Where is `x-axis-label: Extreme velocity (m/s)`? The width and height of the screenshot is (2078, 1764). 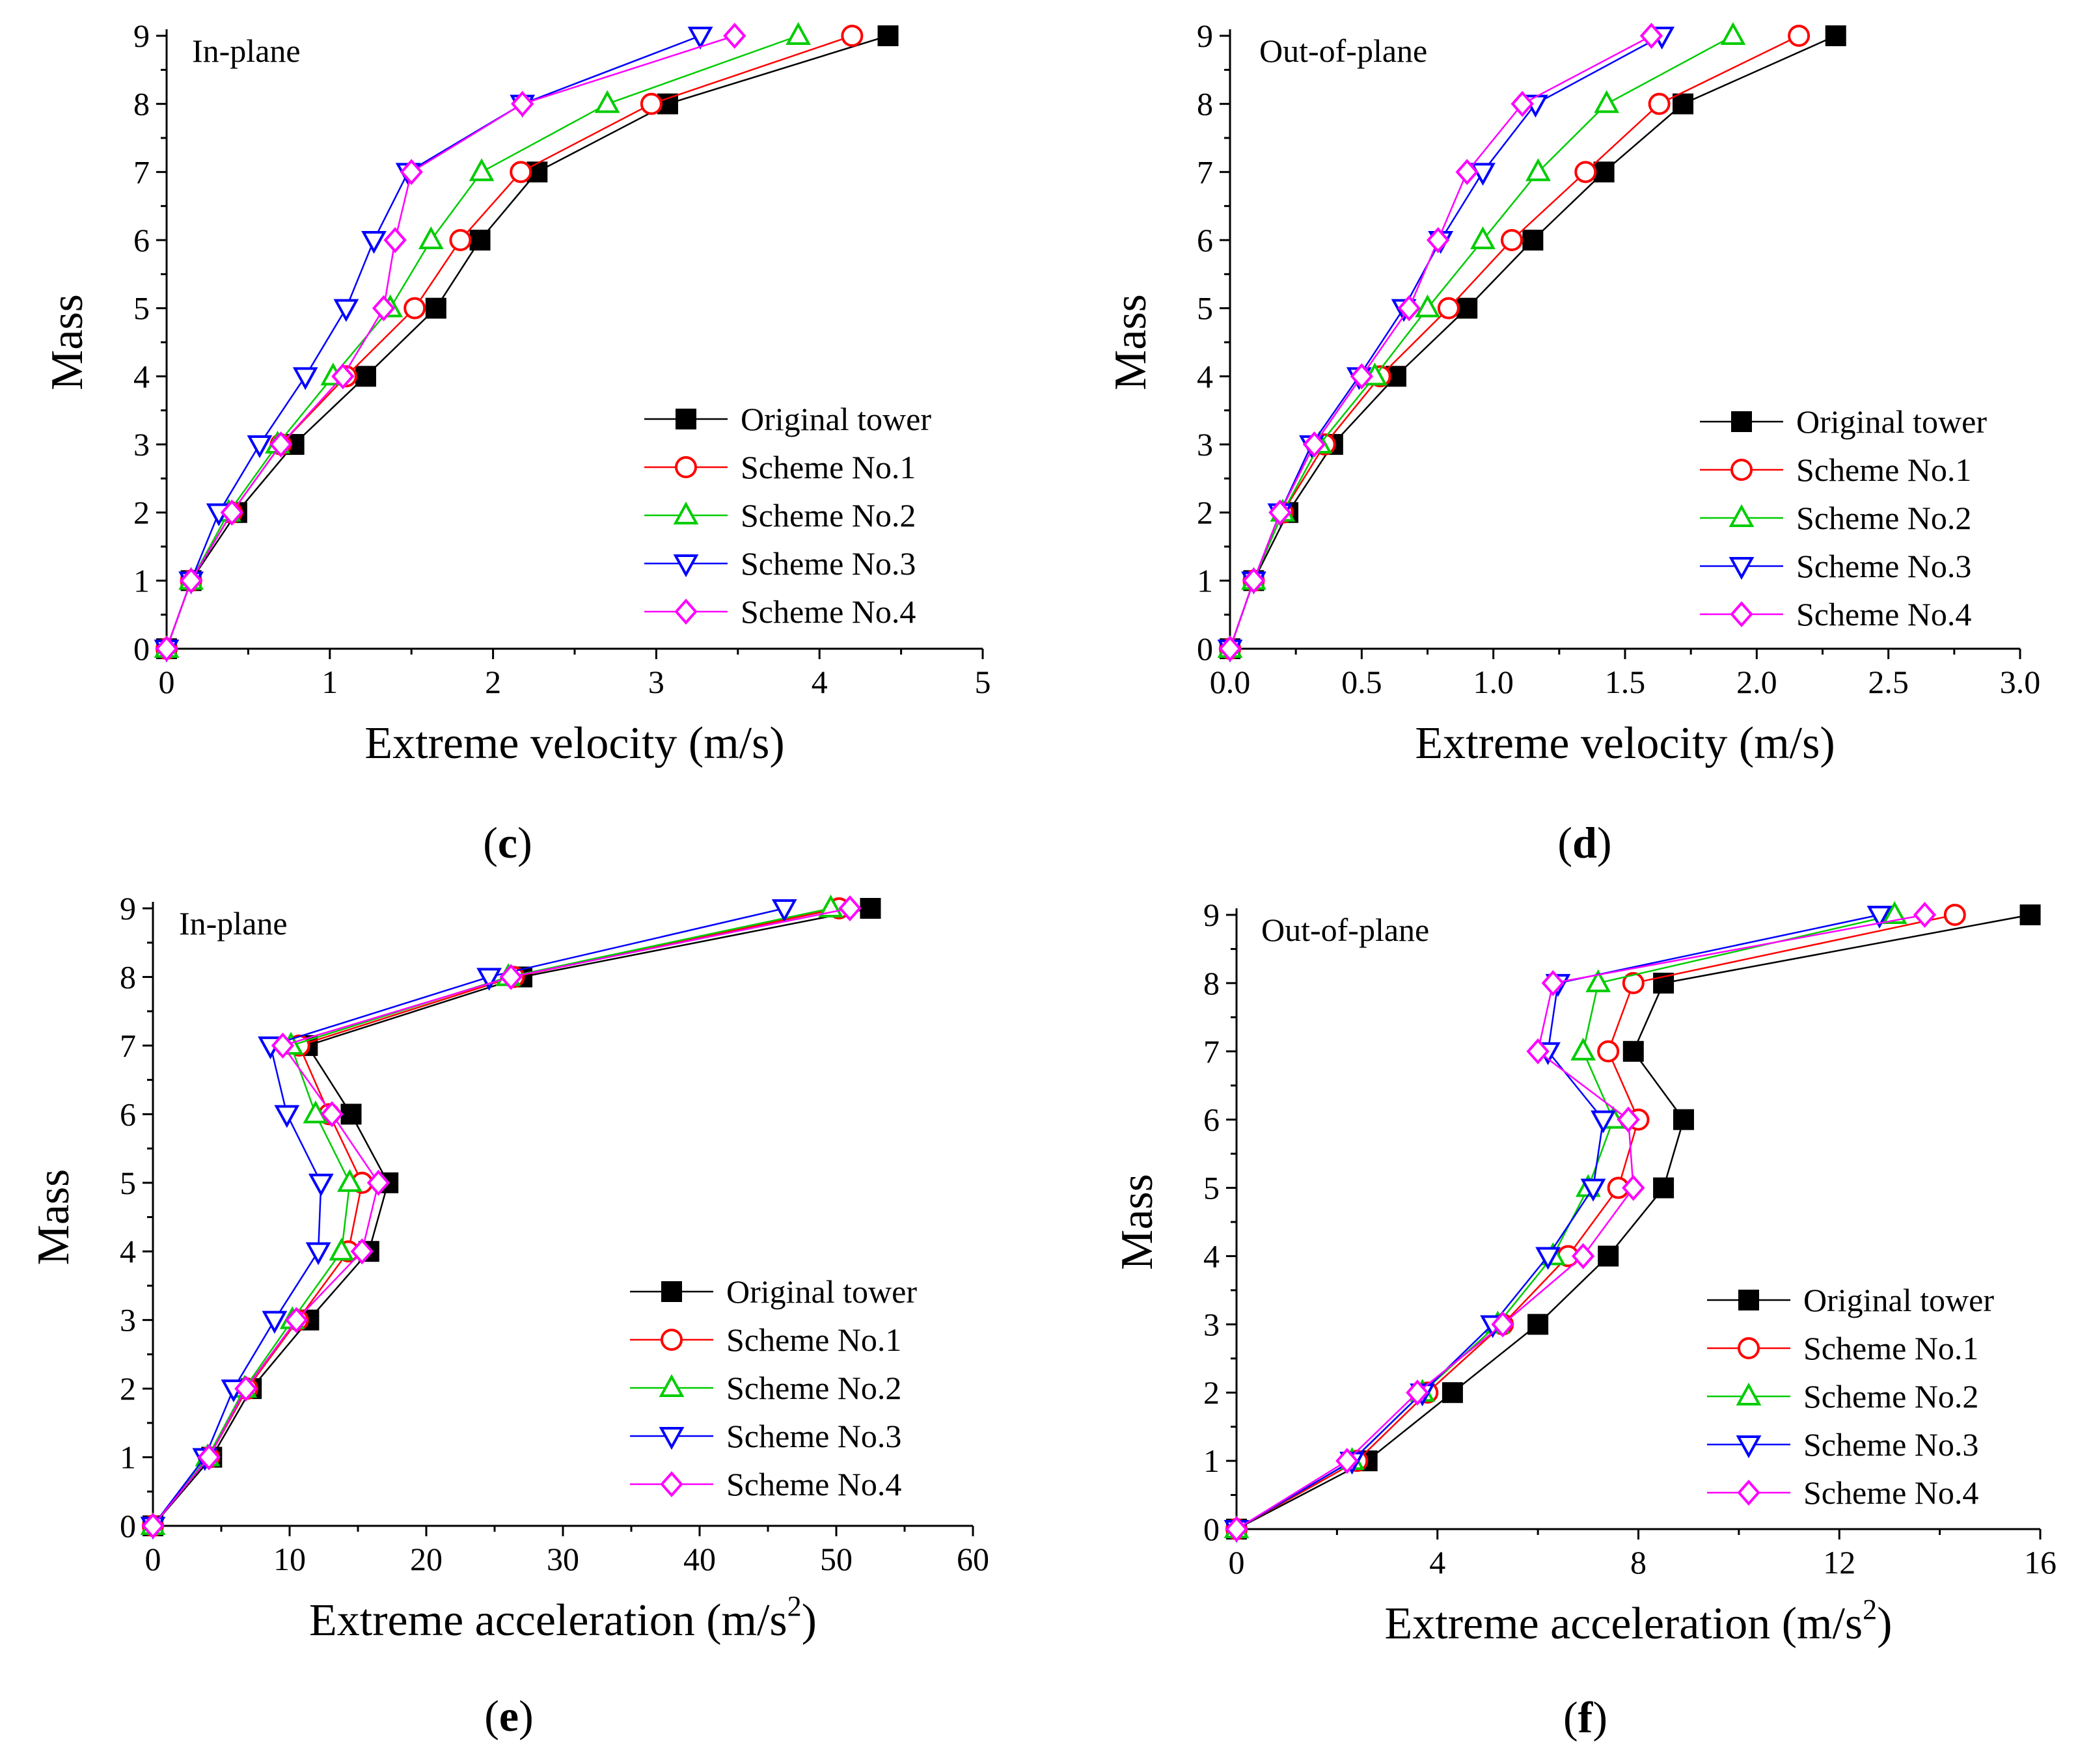 x-axis-label: Extreme velocity (m/s) is located at coordinates (574, 743).